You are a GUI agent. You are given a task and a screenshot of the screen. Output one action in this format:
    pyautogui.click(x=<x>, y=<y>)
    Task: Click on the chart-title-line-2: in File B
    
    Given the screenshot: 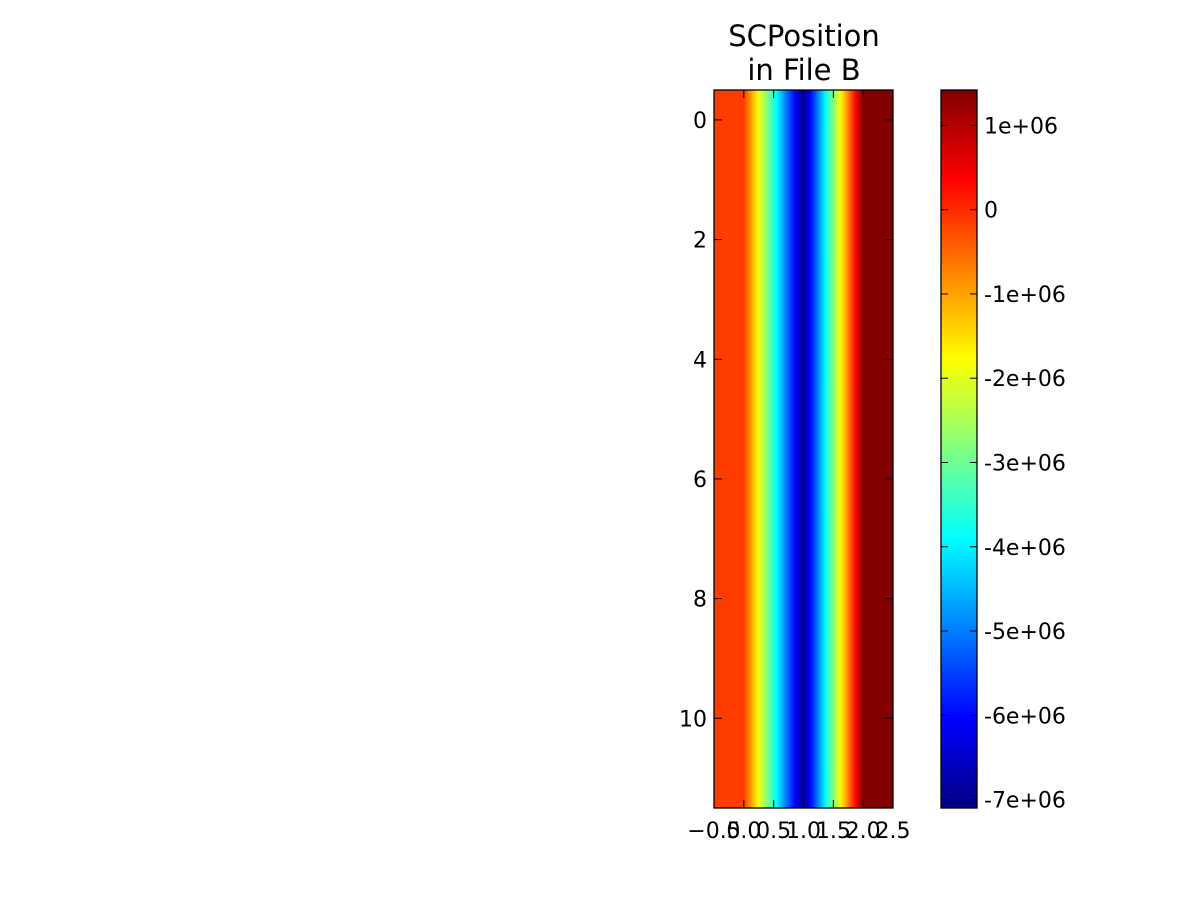 What is the action you would take?
    pyautogui.click(x=803, y=70)
    